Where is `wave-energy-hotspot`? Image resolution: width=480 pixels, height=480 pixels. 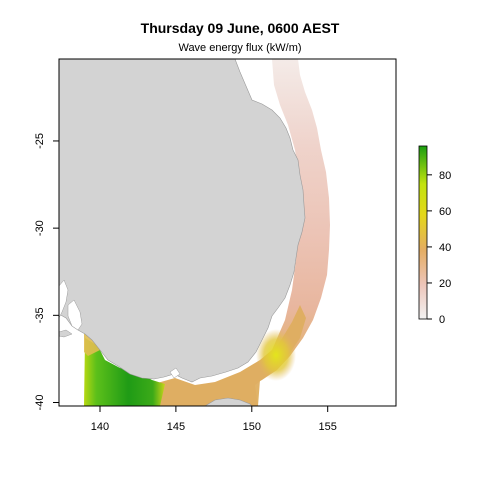 wave-energy-hotspot is located at coordinates (276, 355).